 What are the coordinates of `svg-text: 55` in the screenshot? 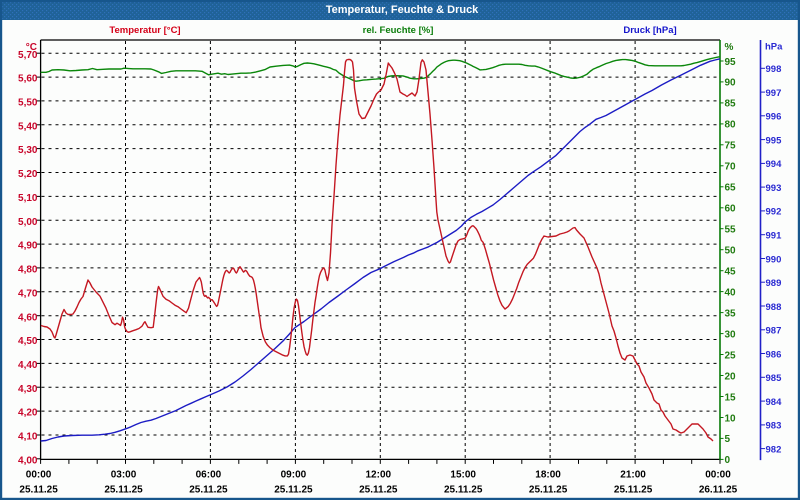 It's located at (731, 230).